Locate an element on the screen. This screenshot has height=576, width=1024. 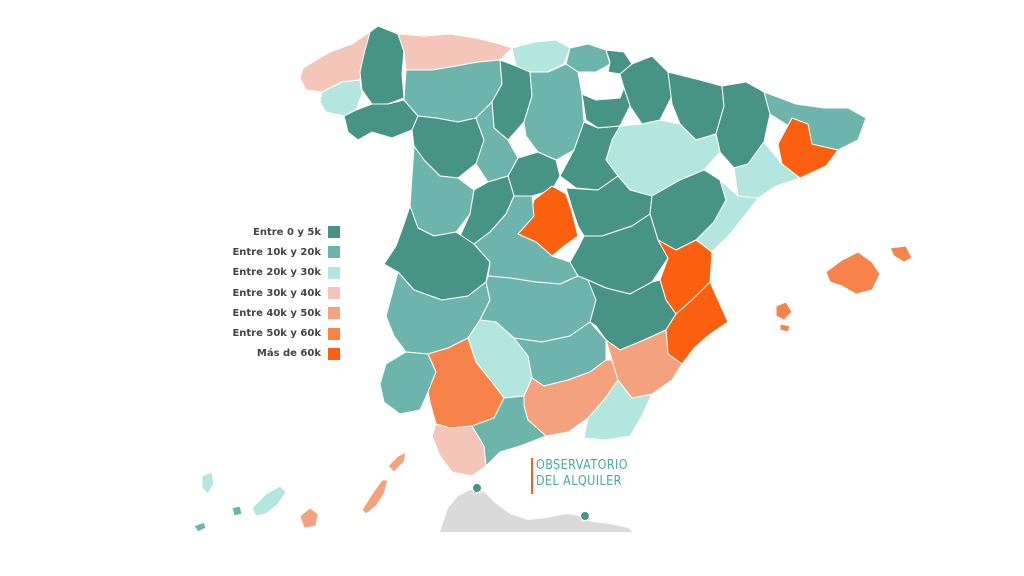
legend-item: Entre 50k y 60k is located at coordinates (270, 333).